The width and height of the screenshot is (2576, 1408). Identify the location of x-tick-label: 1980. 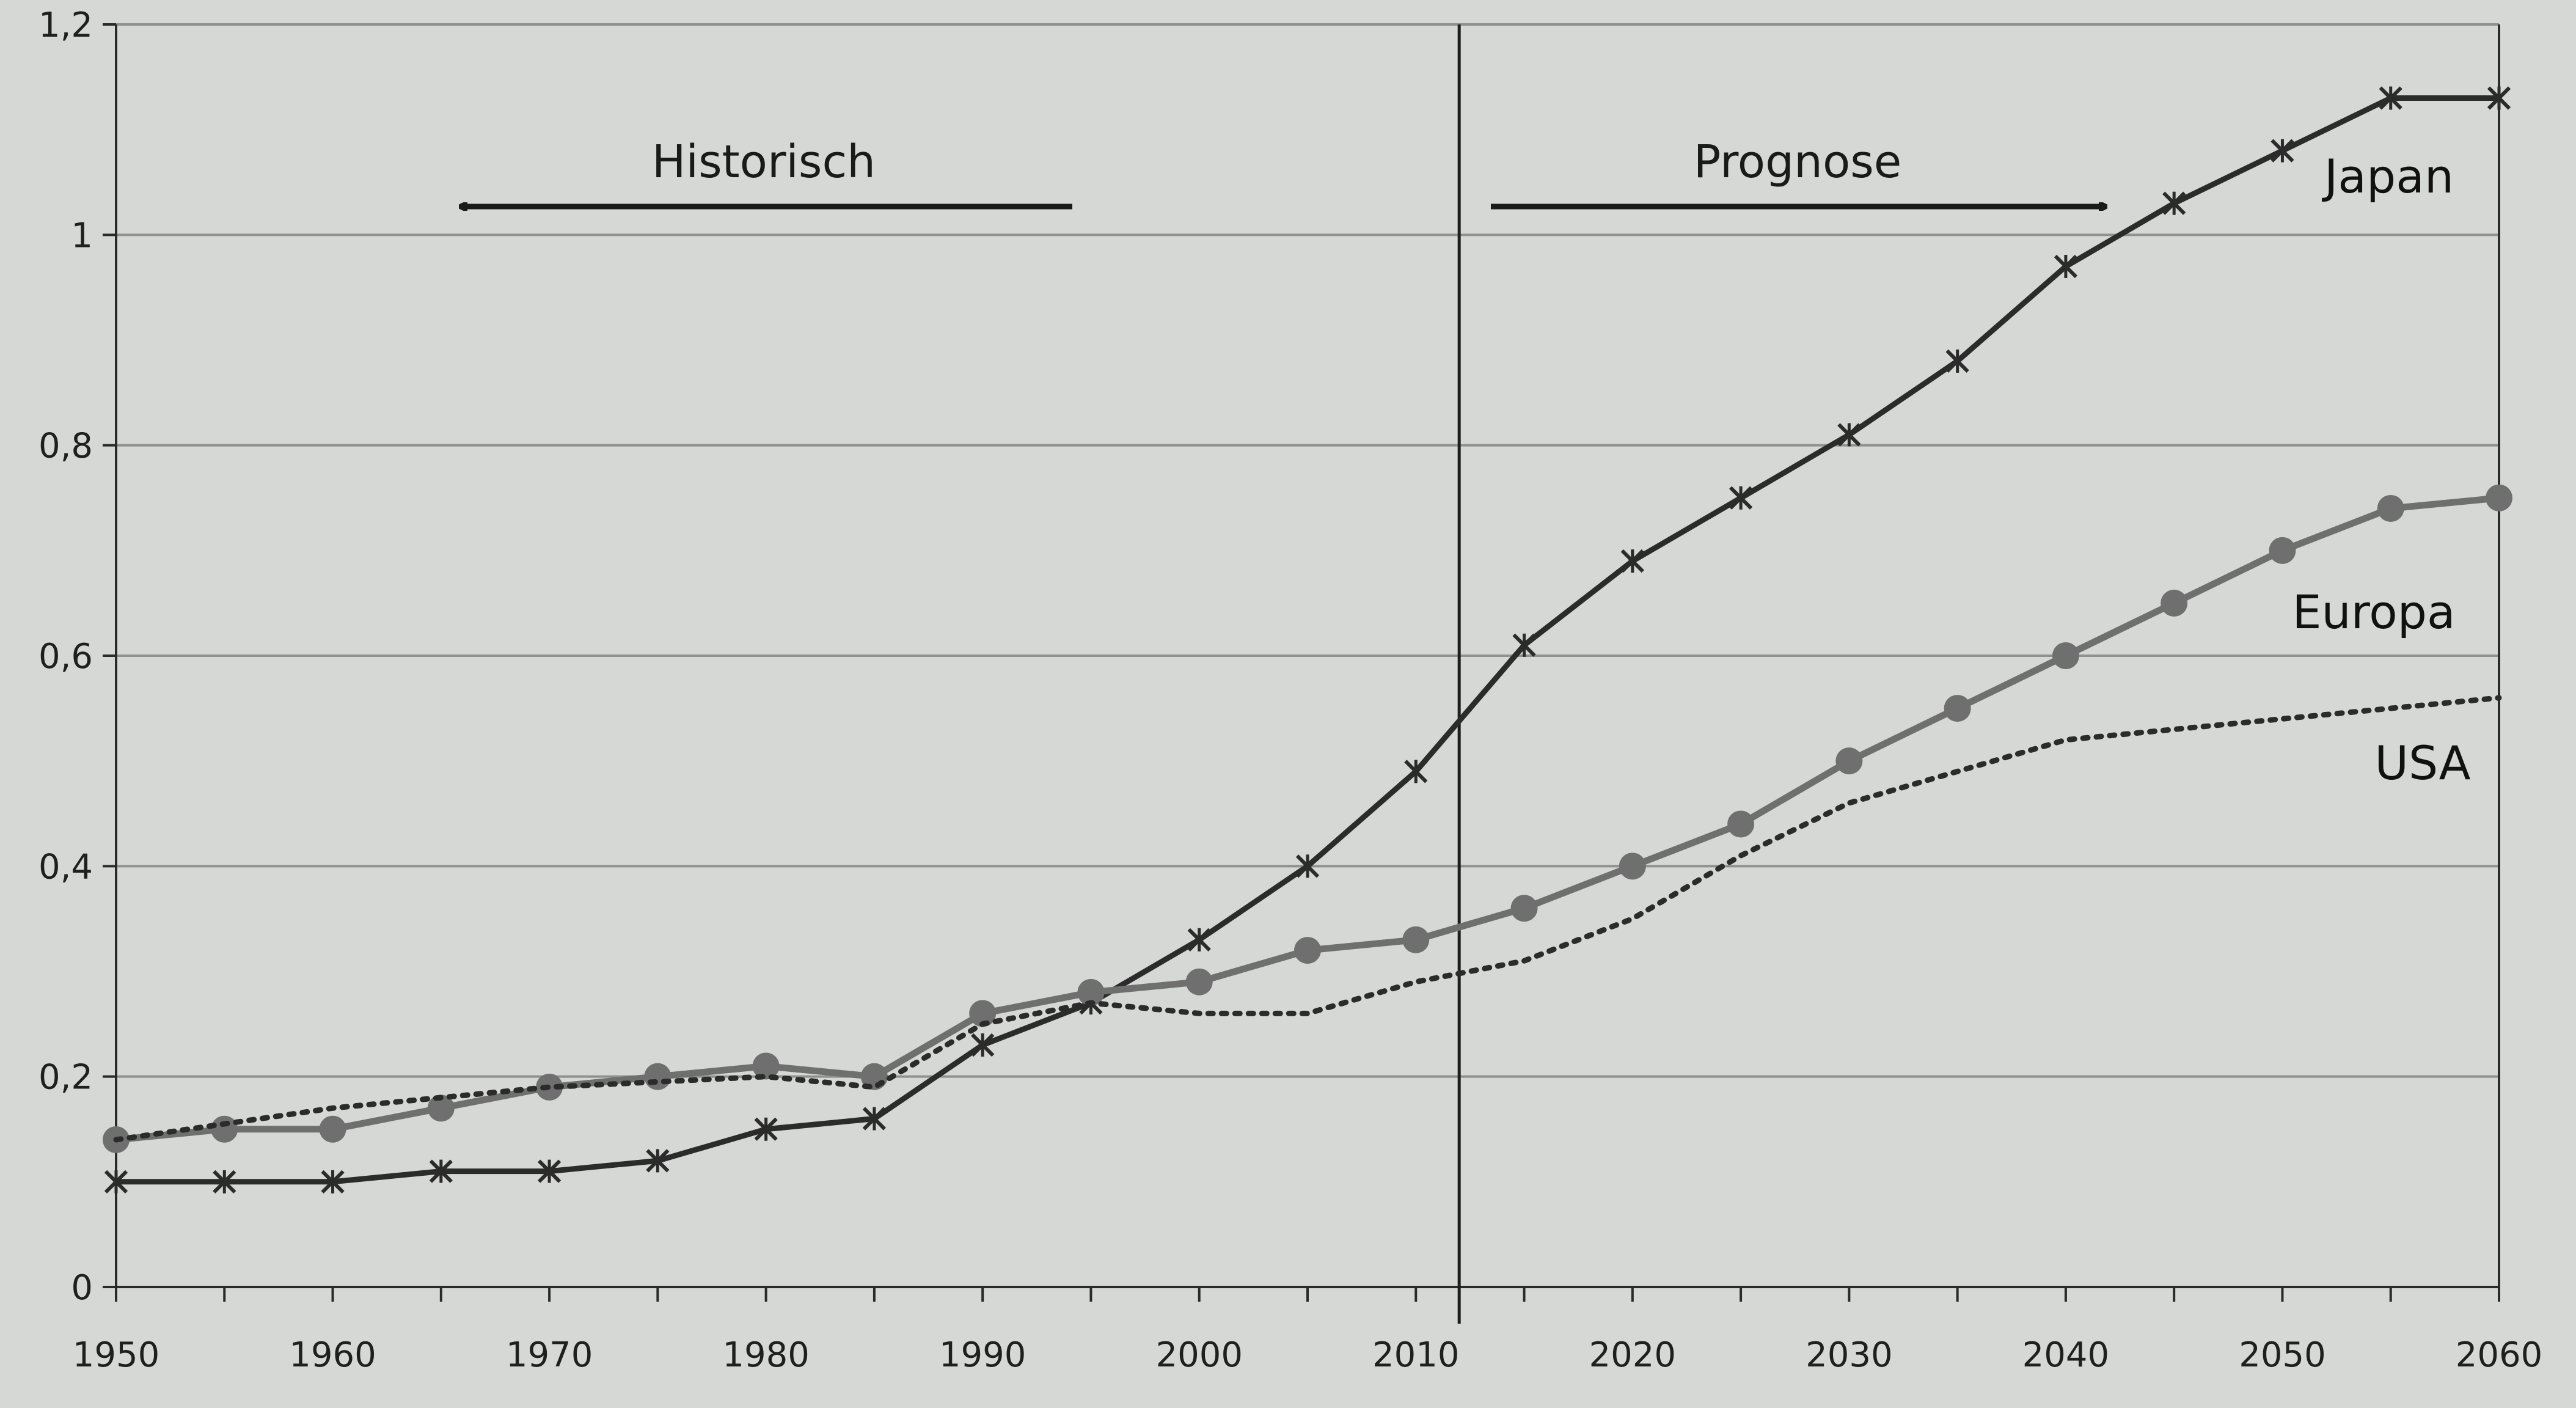
(766, 1355).